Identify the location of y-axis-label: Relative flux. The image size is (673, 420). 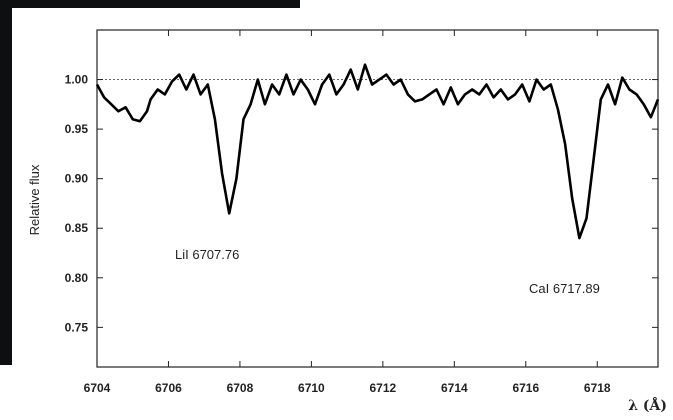
(34, 199).